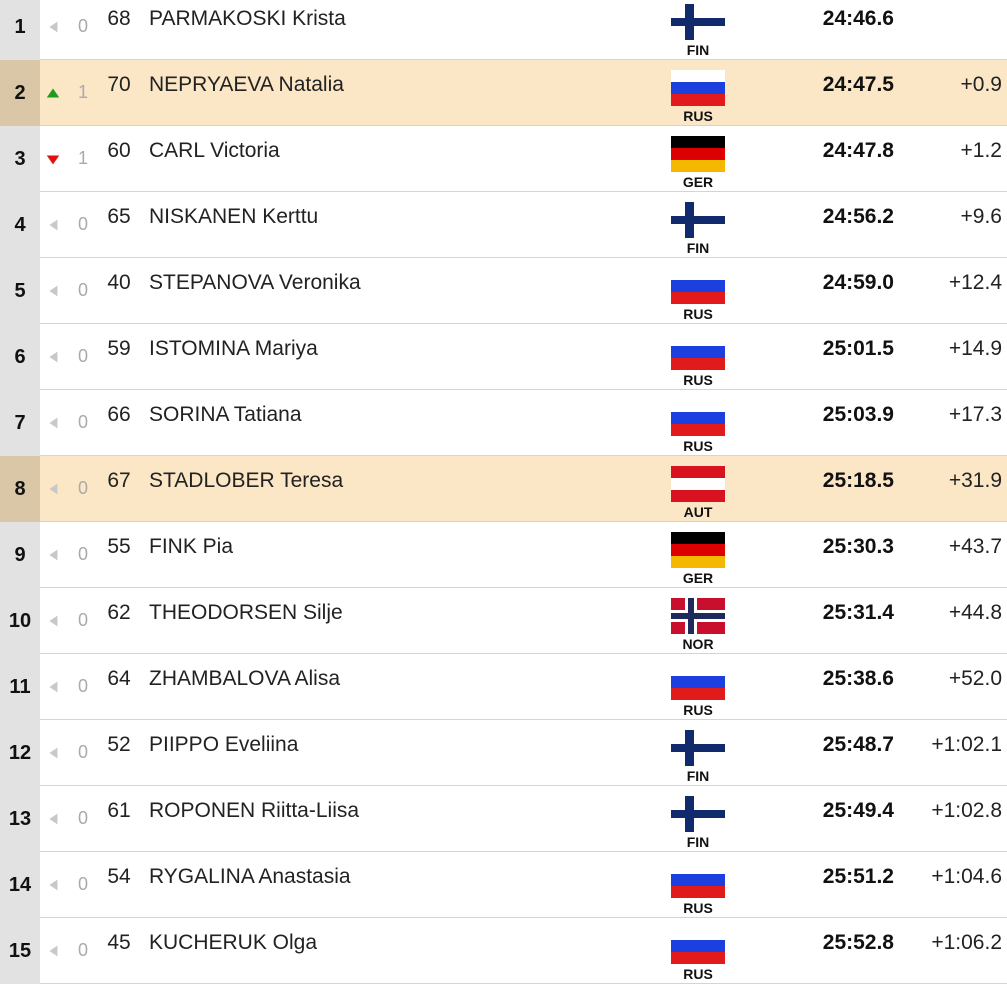  What do you see at coordinates (20, 93) in the screenshot?
I see `rank: 2` at bounding box center [20, 93].